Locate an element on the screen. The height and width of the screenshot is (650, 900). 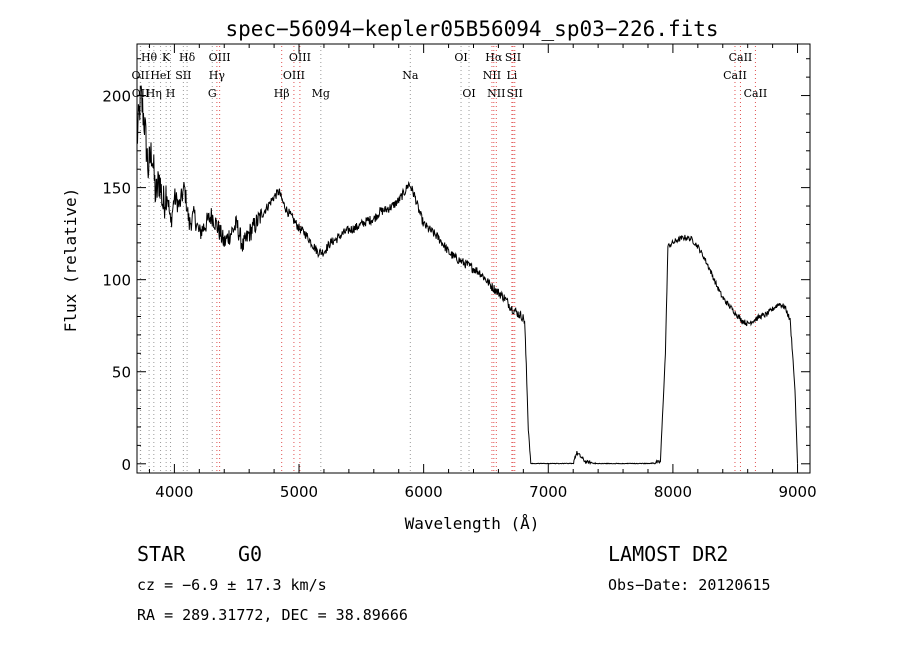
line-marker-label: H is located at coordinates (171, 93).